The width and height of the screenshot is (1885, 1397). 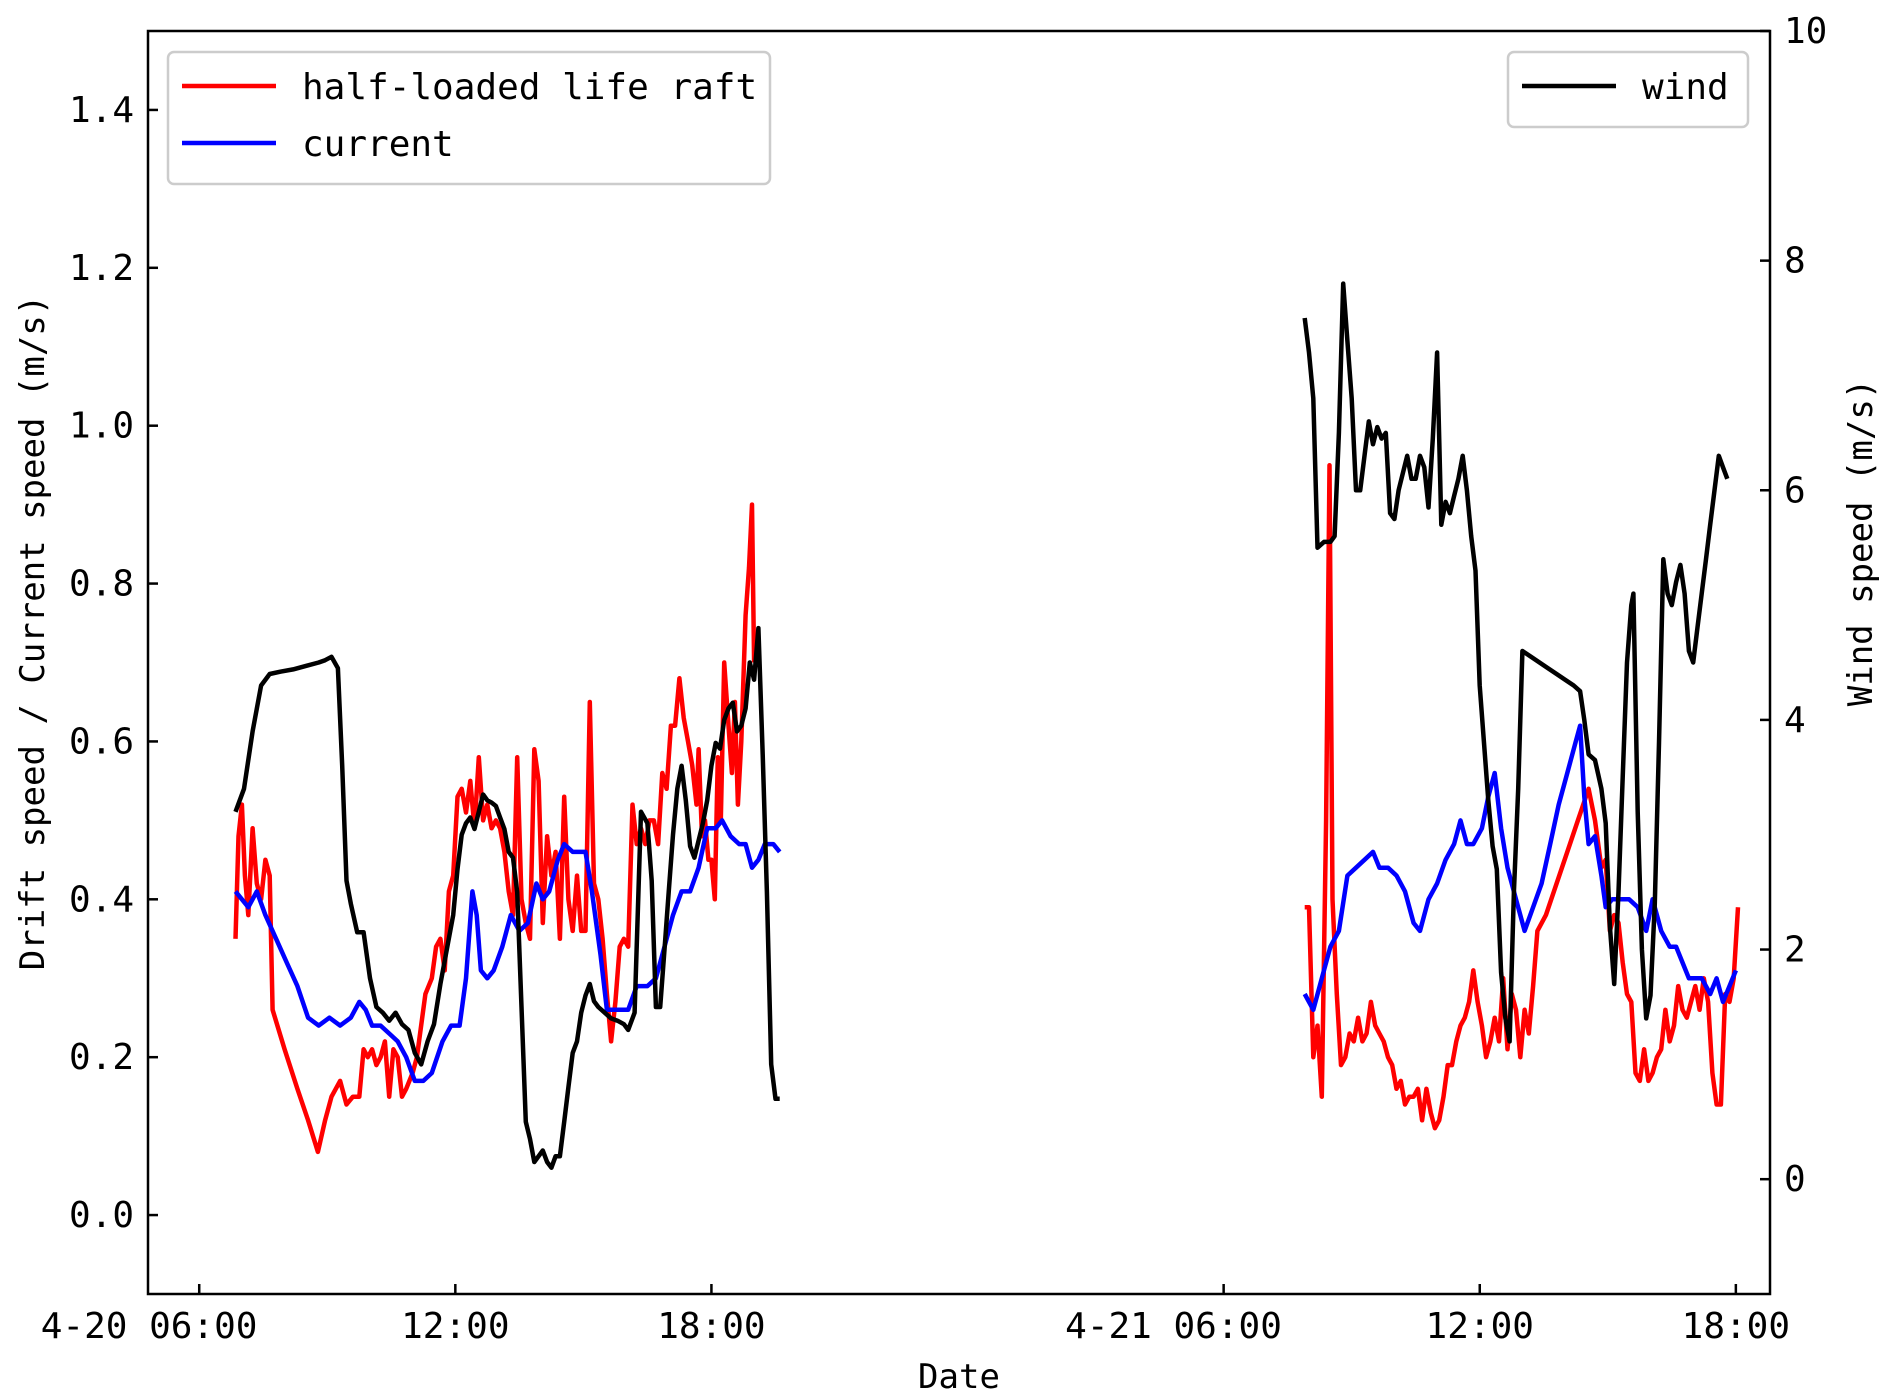 I want to click on x-tick-label: 4-21 06:00, so click(x=1173, y=1326).